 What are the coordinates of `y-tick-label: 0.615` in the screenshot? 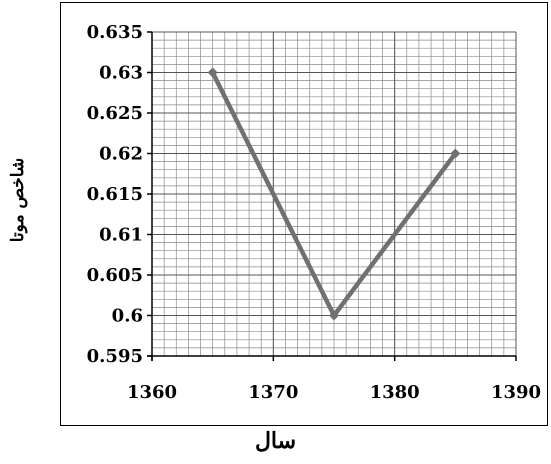 It's located at (115, 194).